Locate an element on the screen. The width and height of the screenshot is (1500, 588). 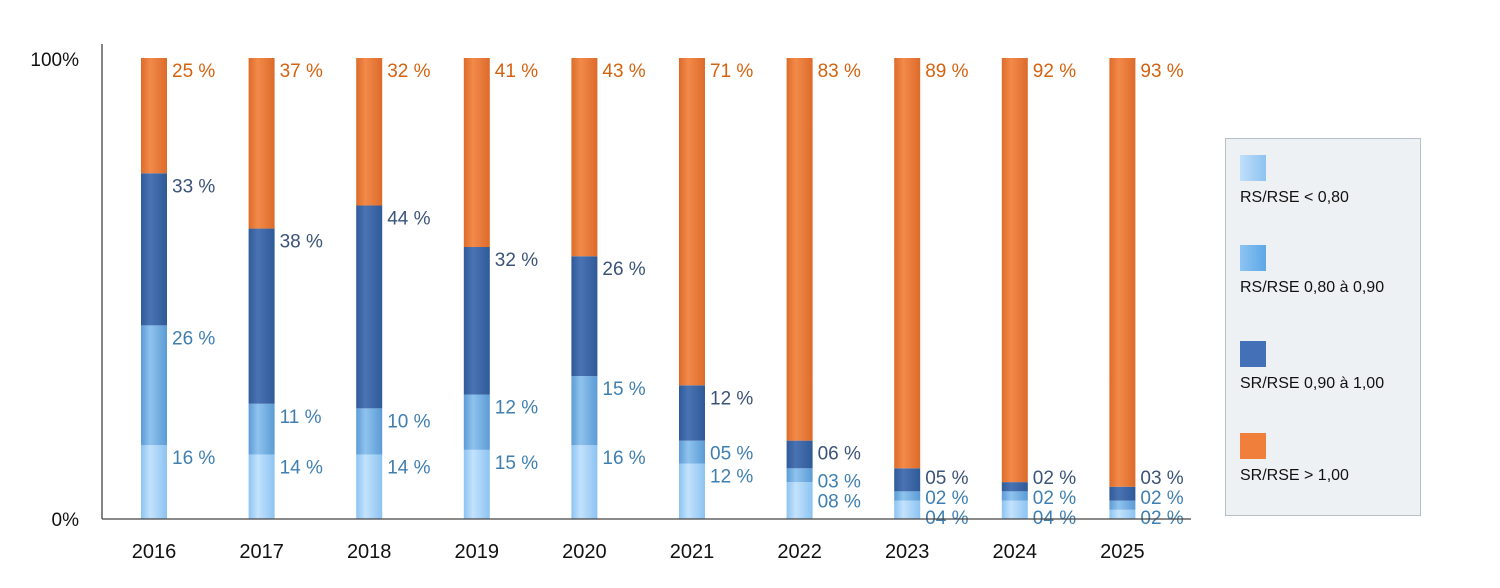
bar-segment-2016-s0 is located at coordinates (154, 482).